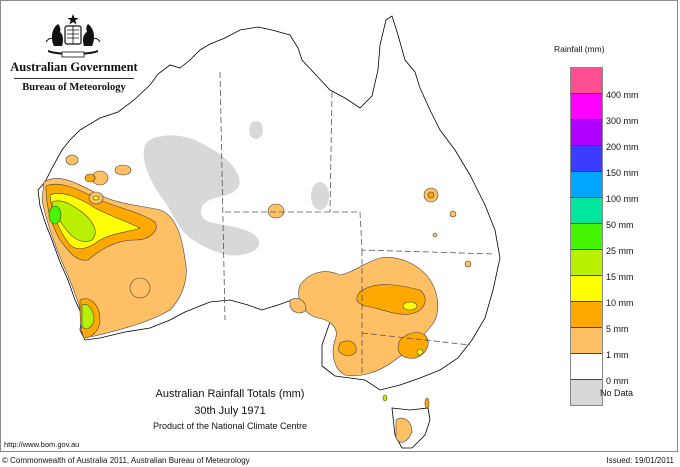 The height and width of the screenshot is (467, 680). What do you see at coordinates (620, 251) in the screenshot?
I see `legend-label: 25 mm` at bounding box center [620, 251].